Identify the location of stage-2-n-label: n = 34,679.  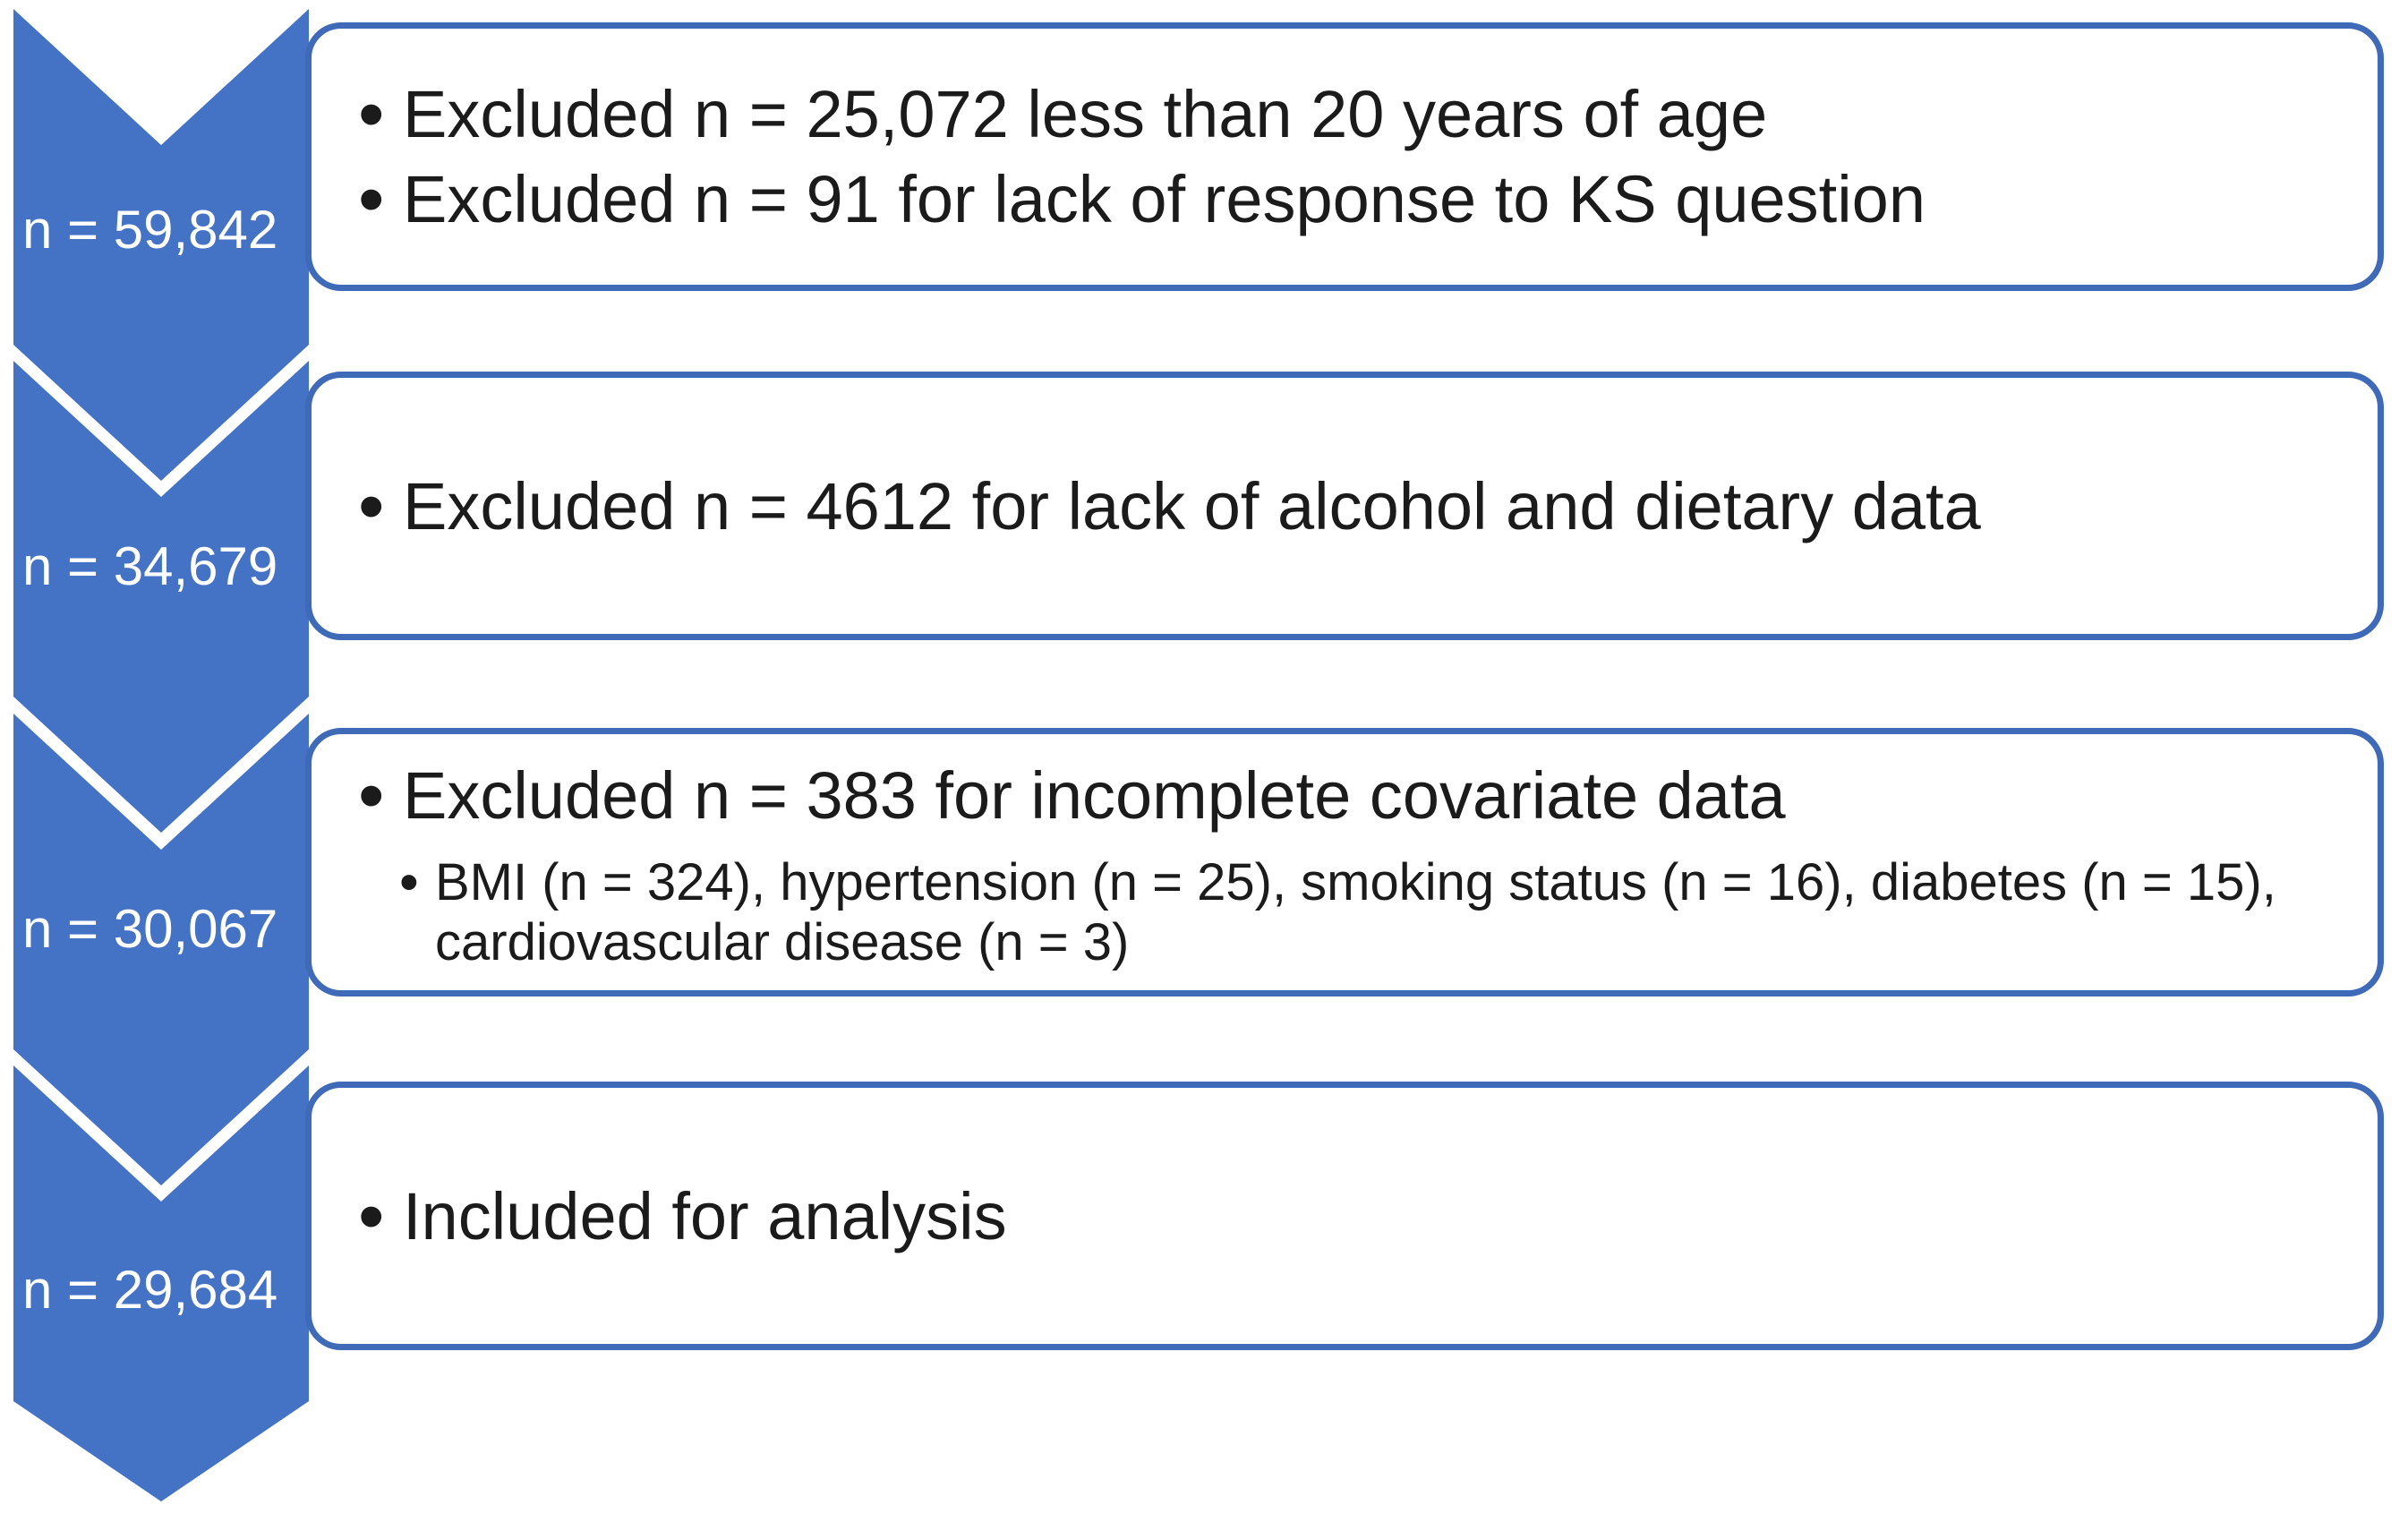
(150, 566).